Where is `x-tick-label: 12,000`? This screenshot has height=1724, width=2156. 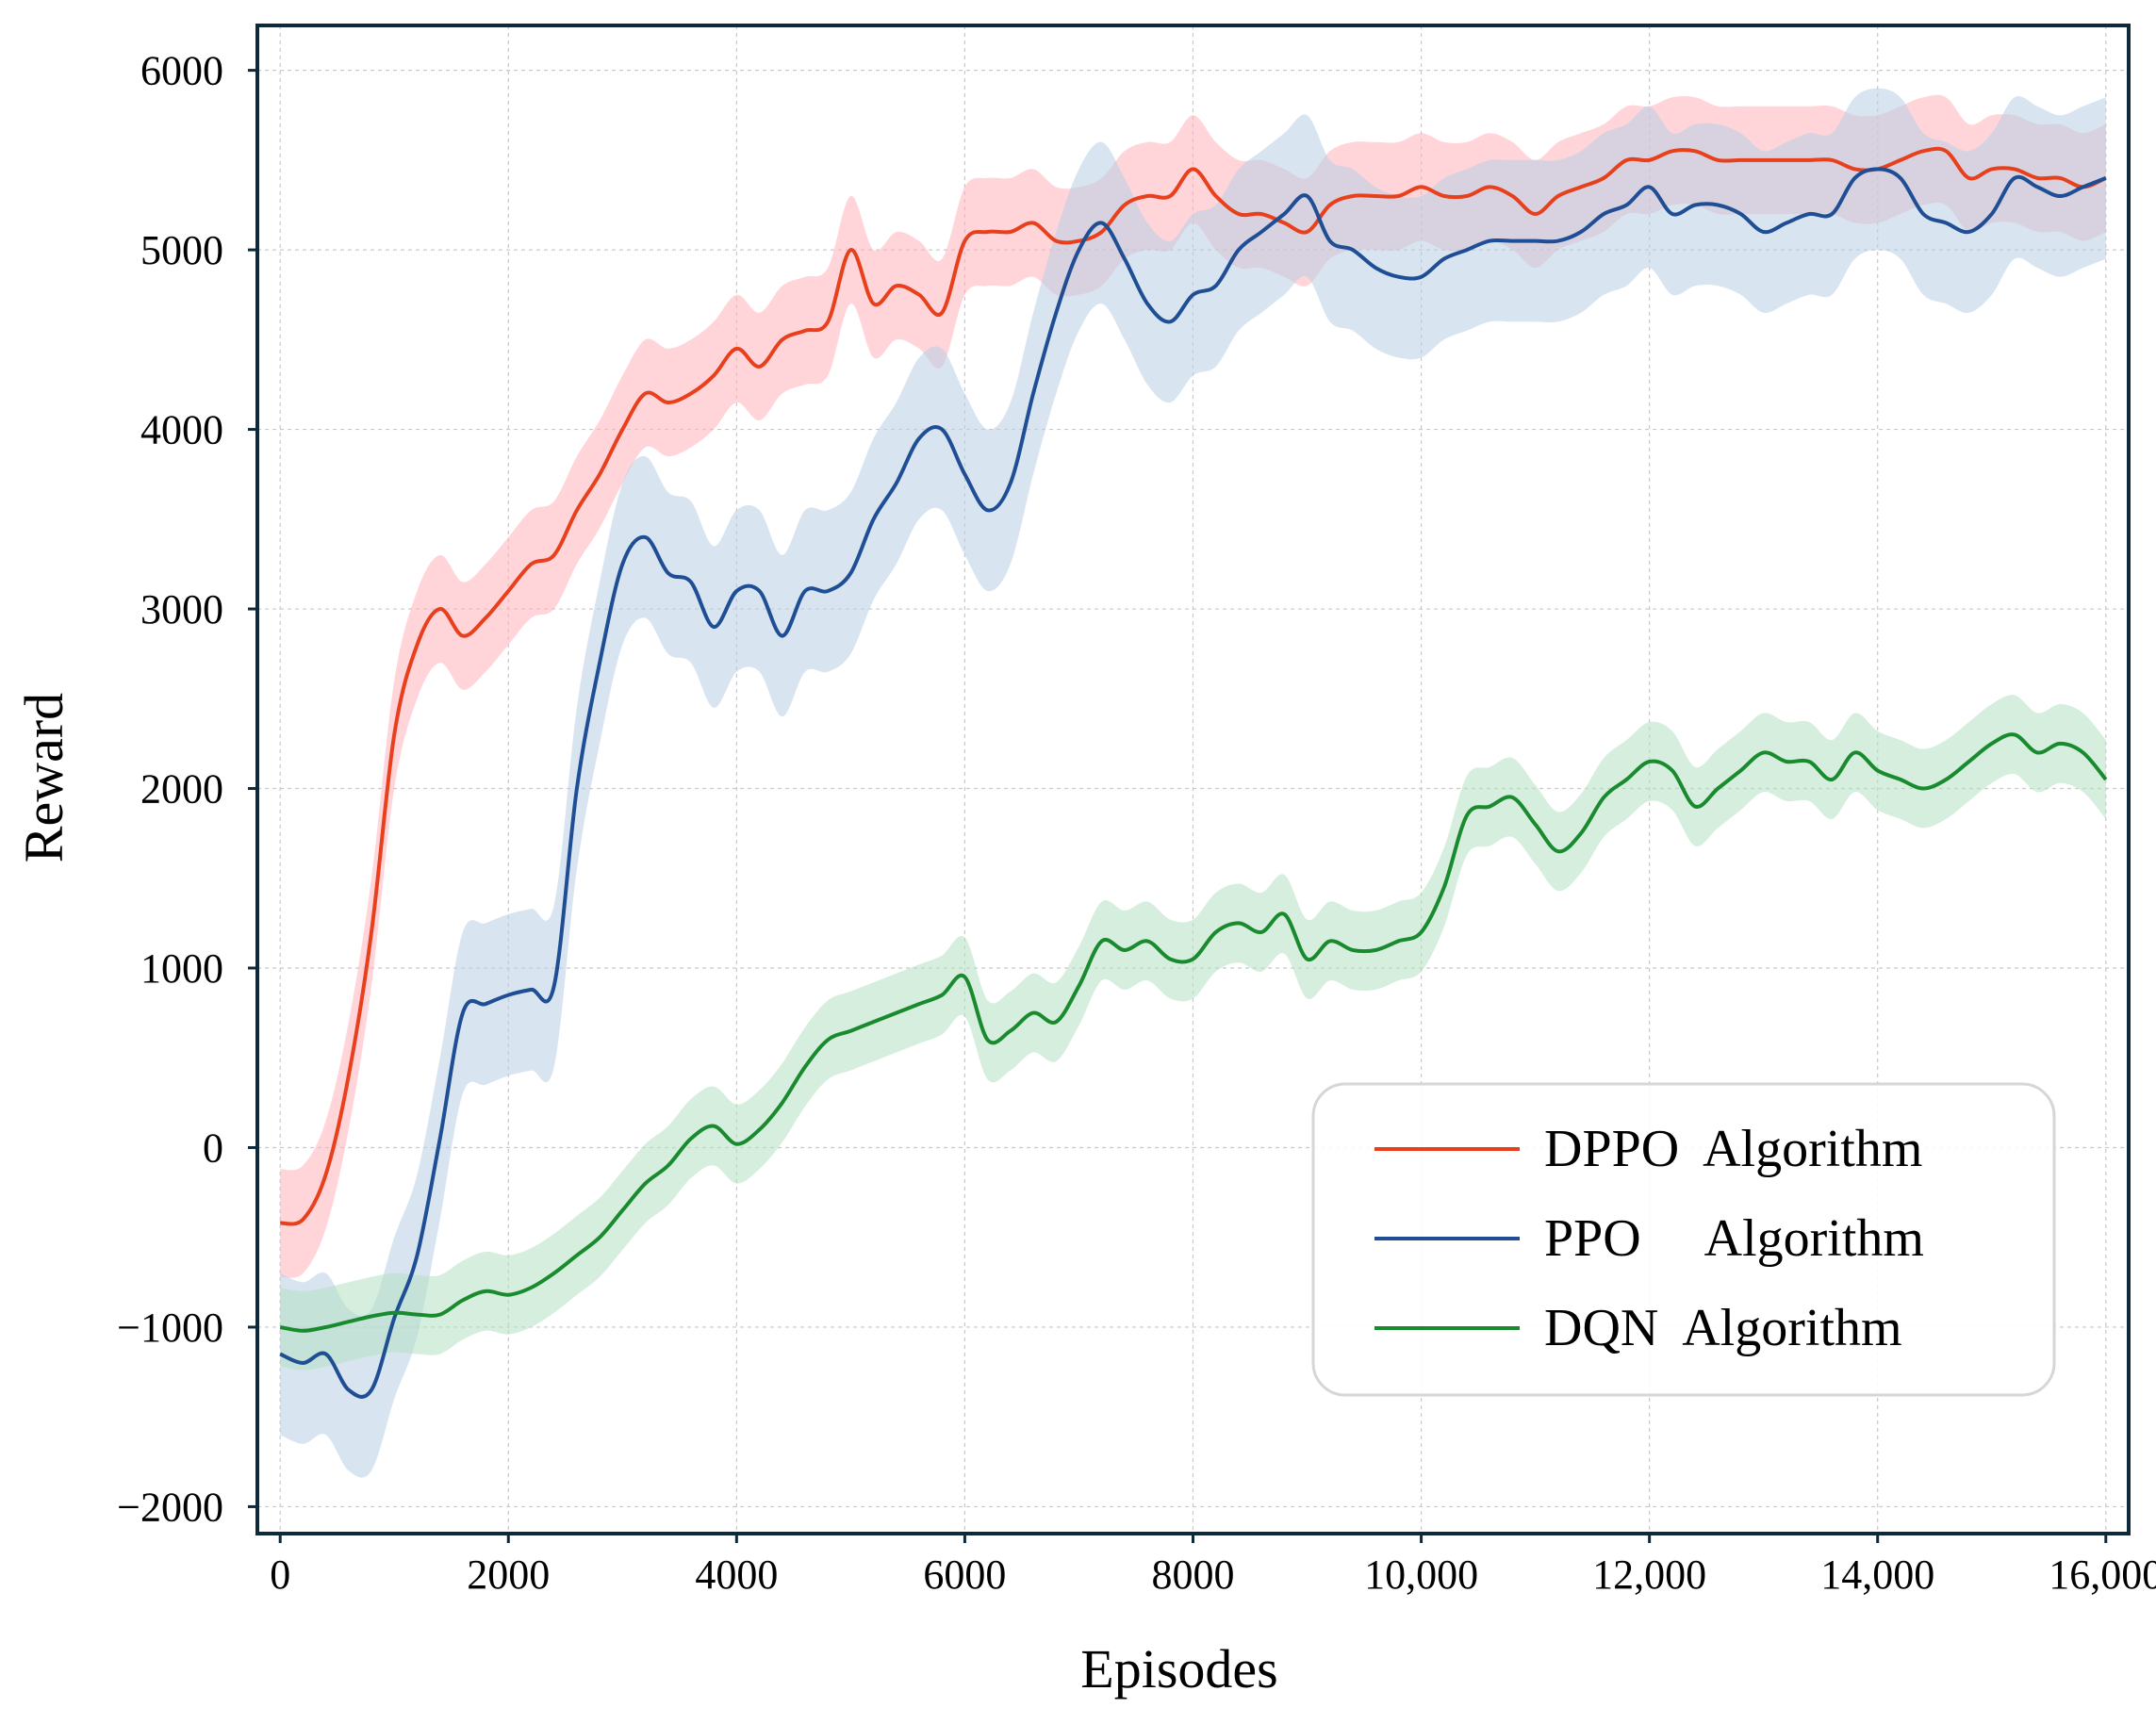
x-tick-label: 12,000 is located at coordinates (1649, 1575).